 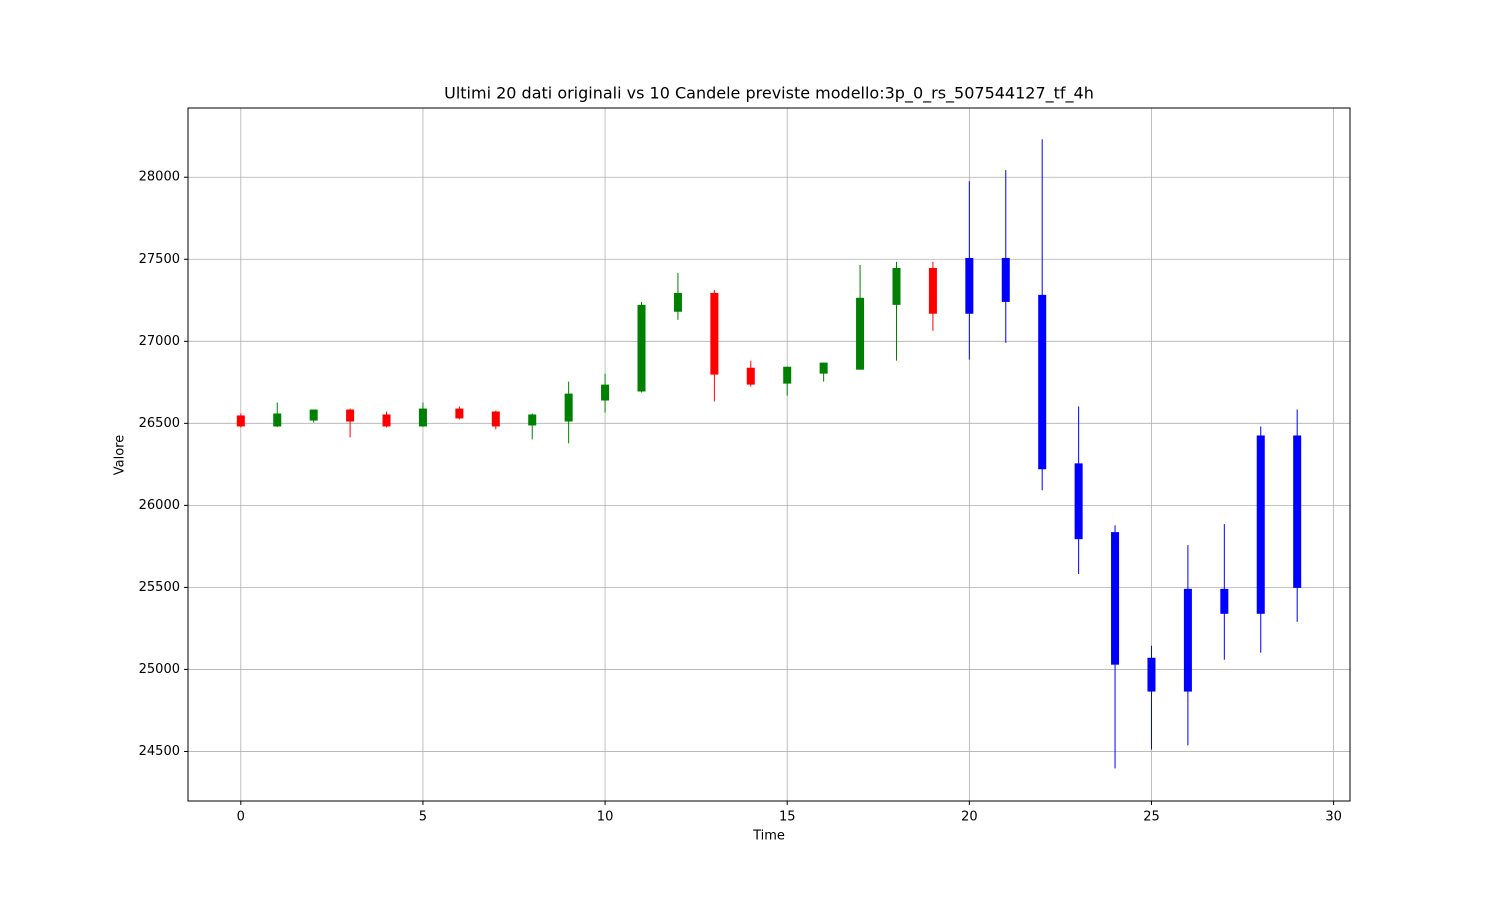 I want to click on x-axis-label: Time, so click(x=768, y=836).